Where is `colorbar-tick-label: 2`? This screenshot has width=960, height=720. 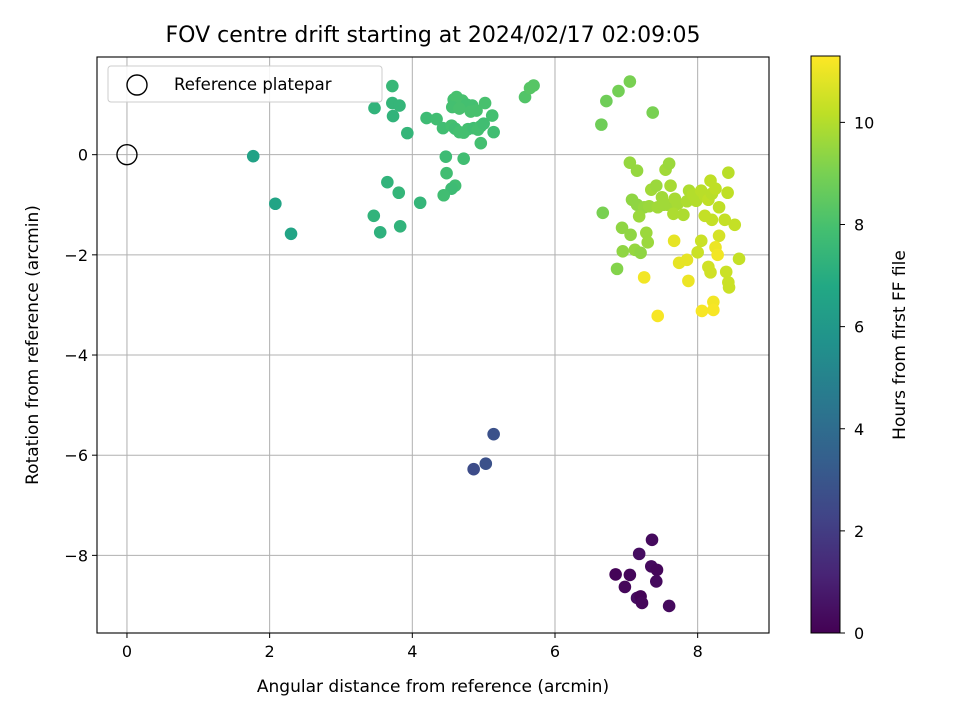
colorbar-tick-label: 2 is located at coordinates (859, 531).